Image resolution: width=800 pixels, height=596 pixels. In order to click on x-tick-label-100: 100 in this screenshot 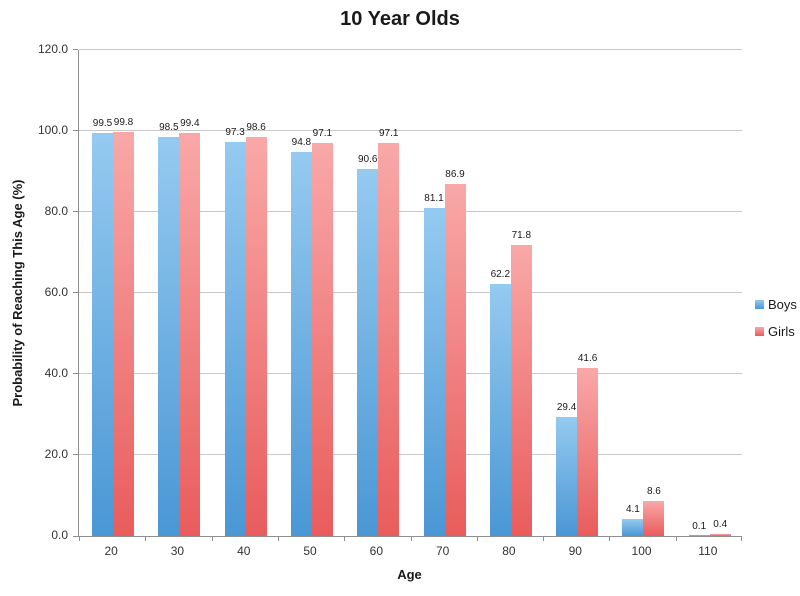, I will do `click(641, 551)`.